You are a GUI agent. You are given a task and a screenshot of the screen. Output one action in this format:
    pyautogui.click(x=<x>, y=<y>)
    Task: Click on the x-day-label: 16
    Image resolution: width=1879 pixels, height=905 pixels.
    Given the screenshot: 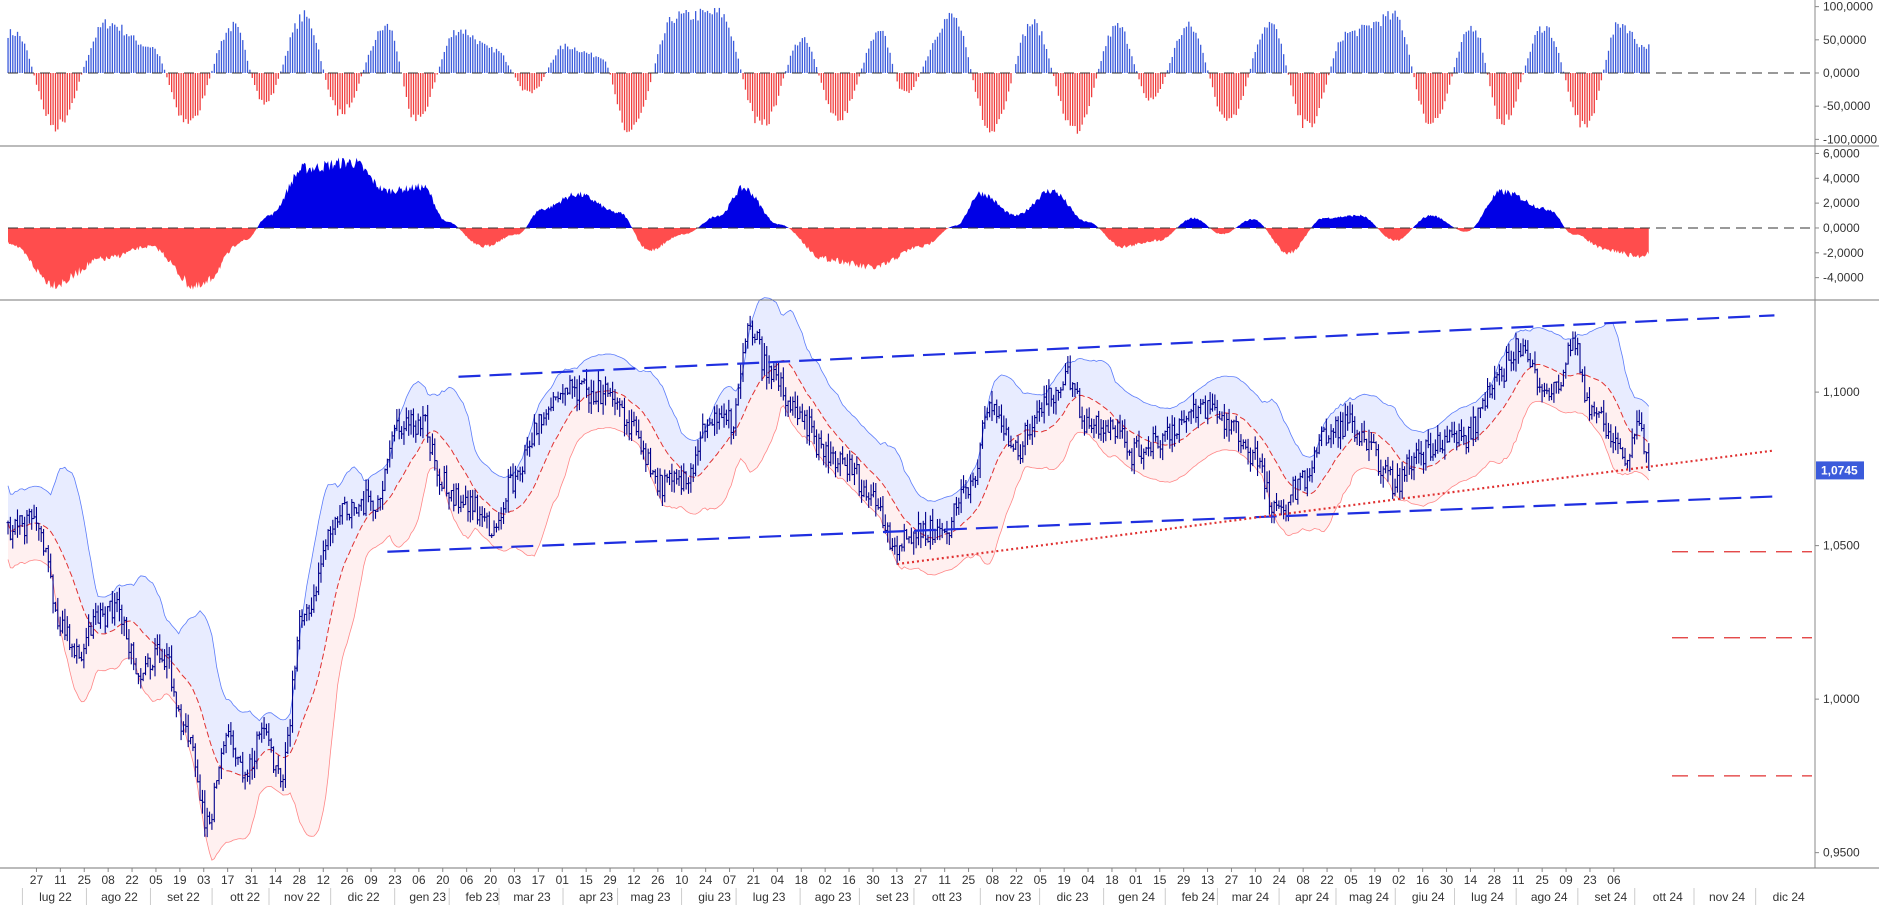 What is the action you would take?
    pyautogui.click(x=849, y=880)
    